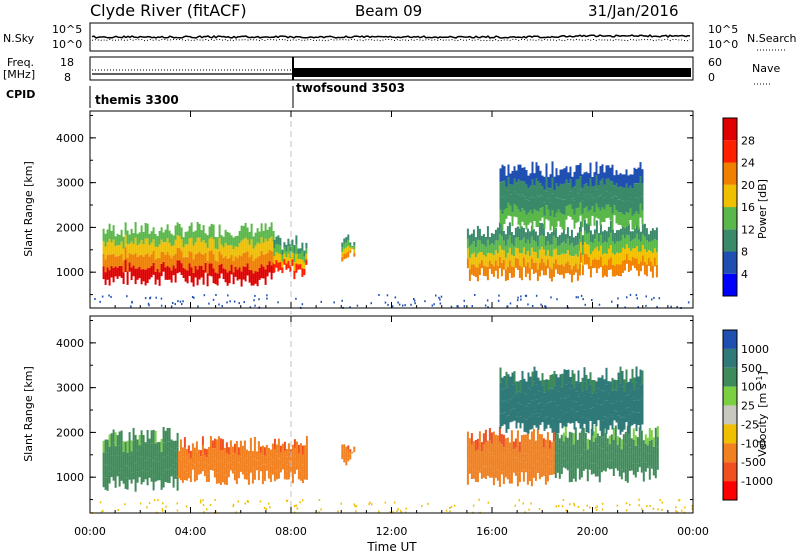 The width and height of the screenshot is (800, 554). I want to click on velocity-colorbar-tick: -25, so click(750, 424).